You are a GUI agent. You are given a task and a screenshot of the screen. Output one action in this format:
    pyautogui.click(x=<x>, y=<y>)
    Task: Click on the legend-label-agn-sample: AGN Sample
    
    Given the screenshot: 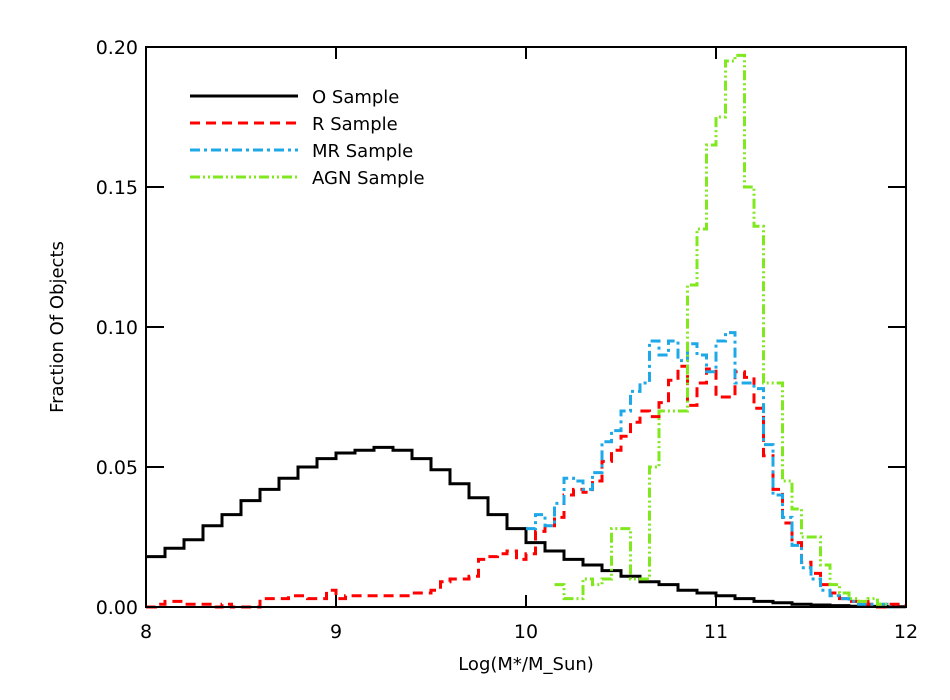 What is the action you would take?
    pyautogui.click(x=368, y=178)
    